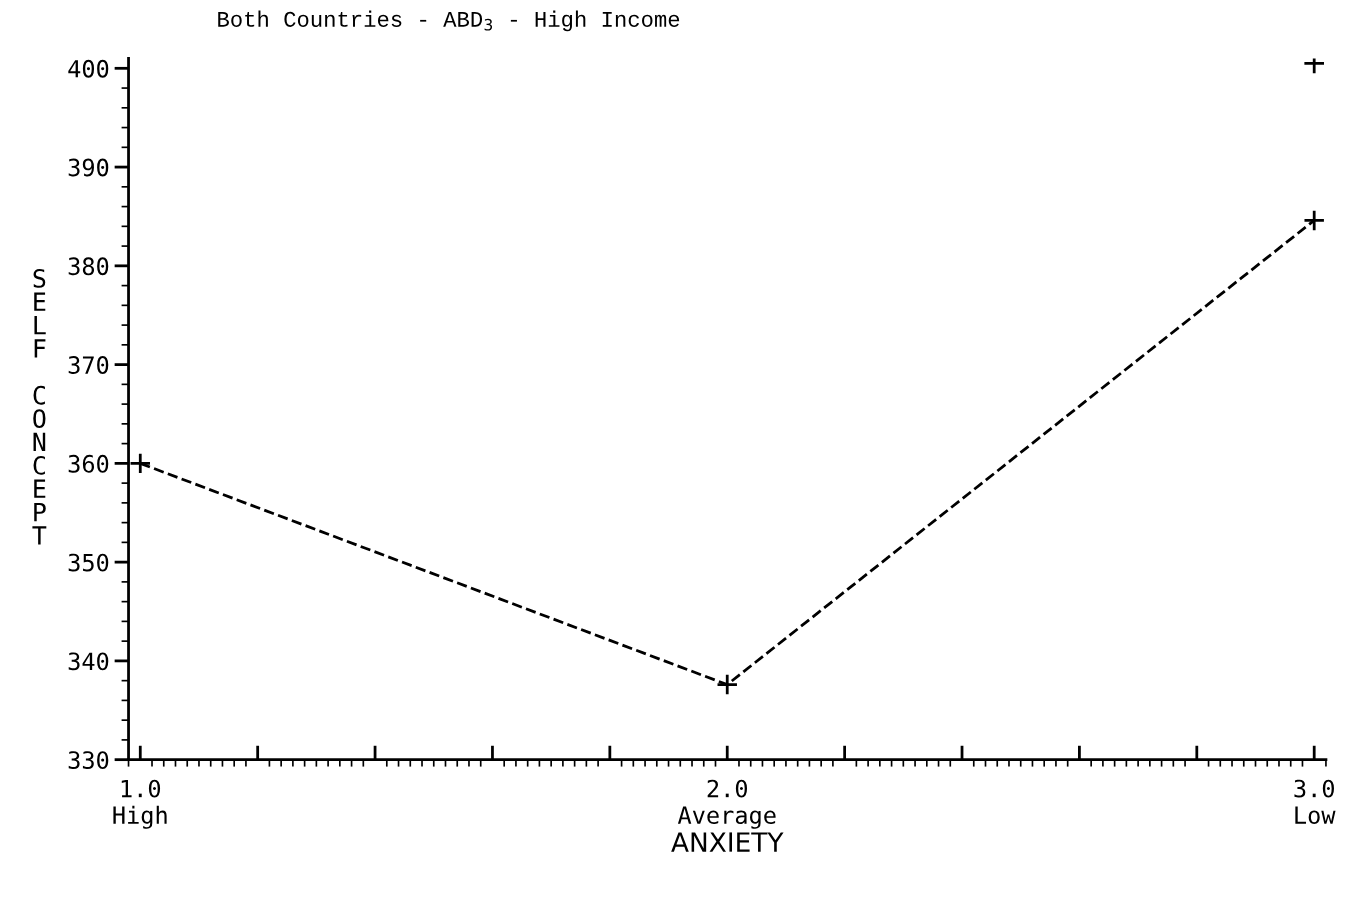 The height and width of the screenshot is (899, 1353). What do you see at coordinates (1315, 802) in the screenshot?
I see `x-tick-label: 3.0 Low` at bounding box center [1315, 802].